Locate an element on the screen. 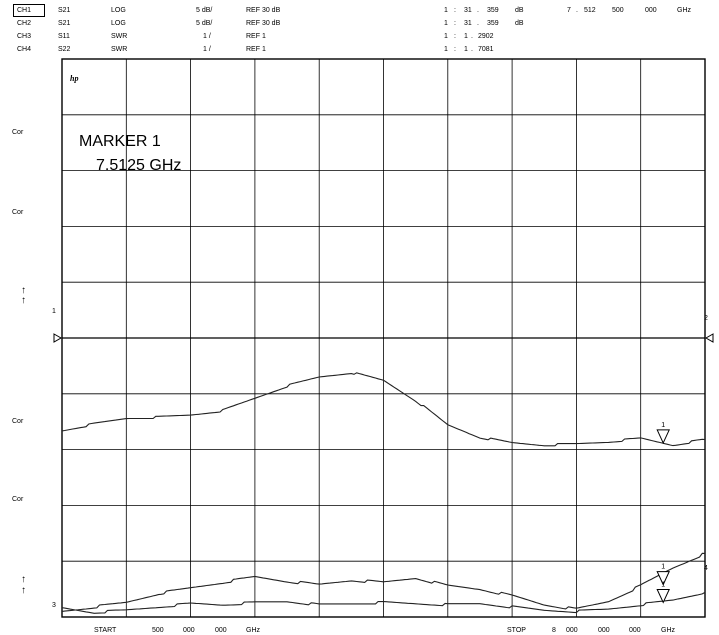 This screenshot has height=635, width=719. marker-1-upper-label: 1 is located at coordinates (663, 425).